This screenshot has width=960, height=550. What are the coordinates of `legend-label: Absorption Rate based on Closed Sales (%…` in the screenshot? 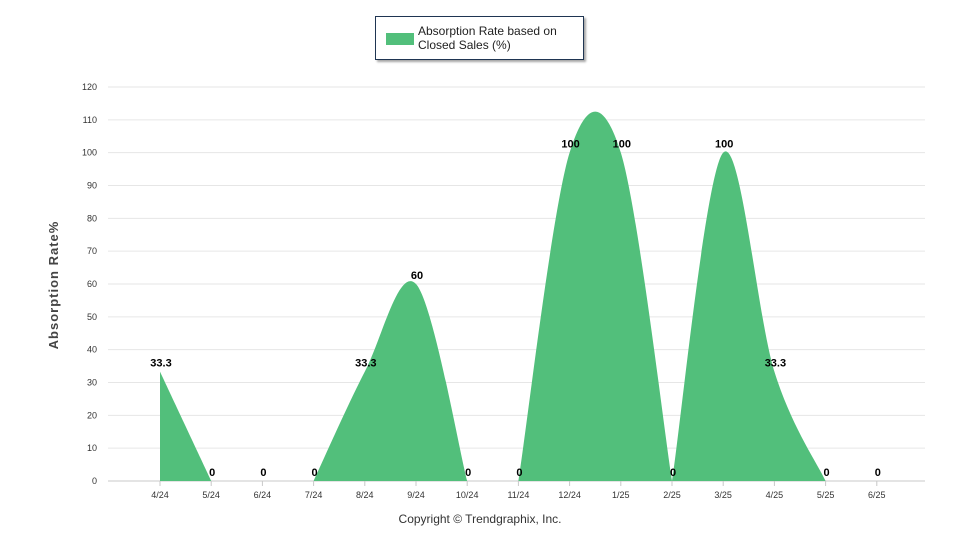 It's located at (487, 38).